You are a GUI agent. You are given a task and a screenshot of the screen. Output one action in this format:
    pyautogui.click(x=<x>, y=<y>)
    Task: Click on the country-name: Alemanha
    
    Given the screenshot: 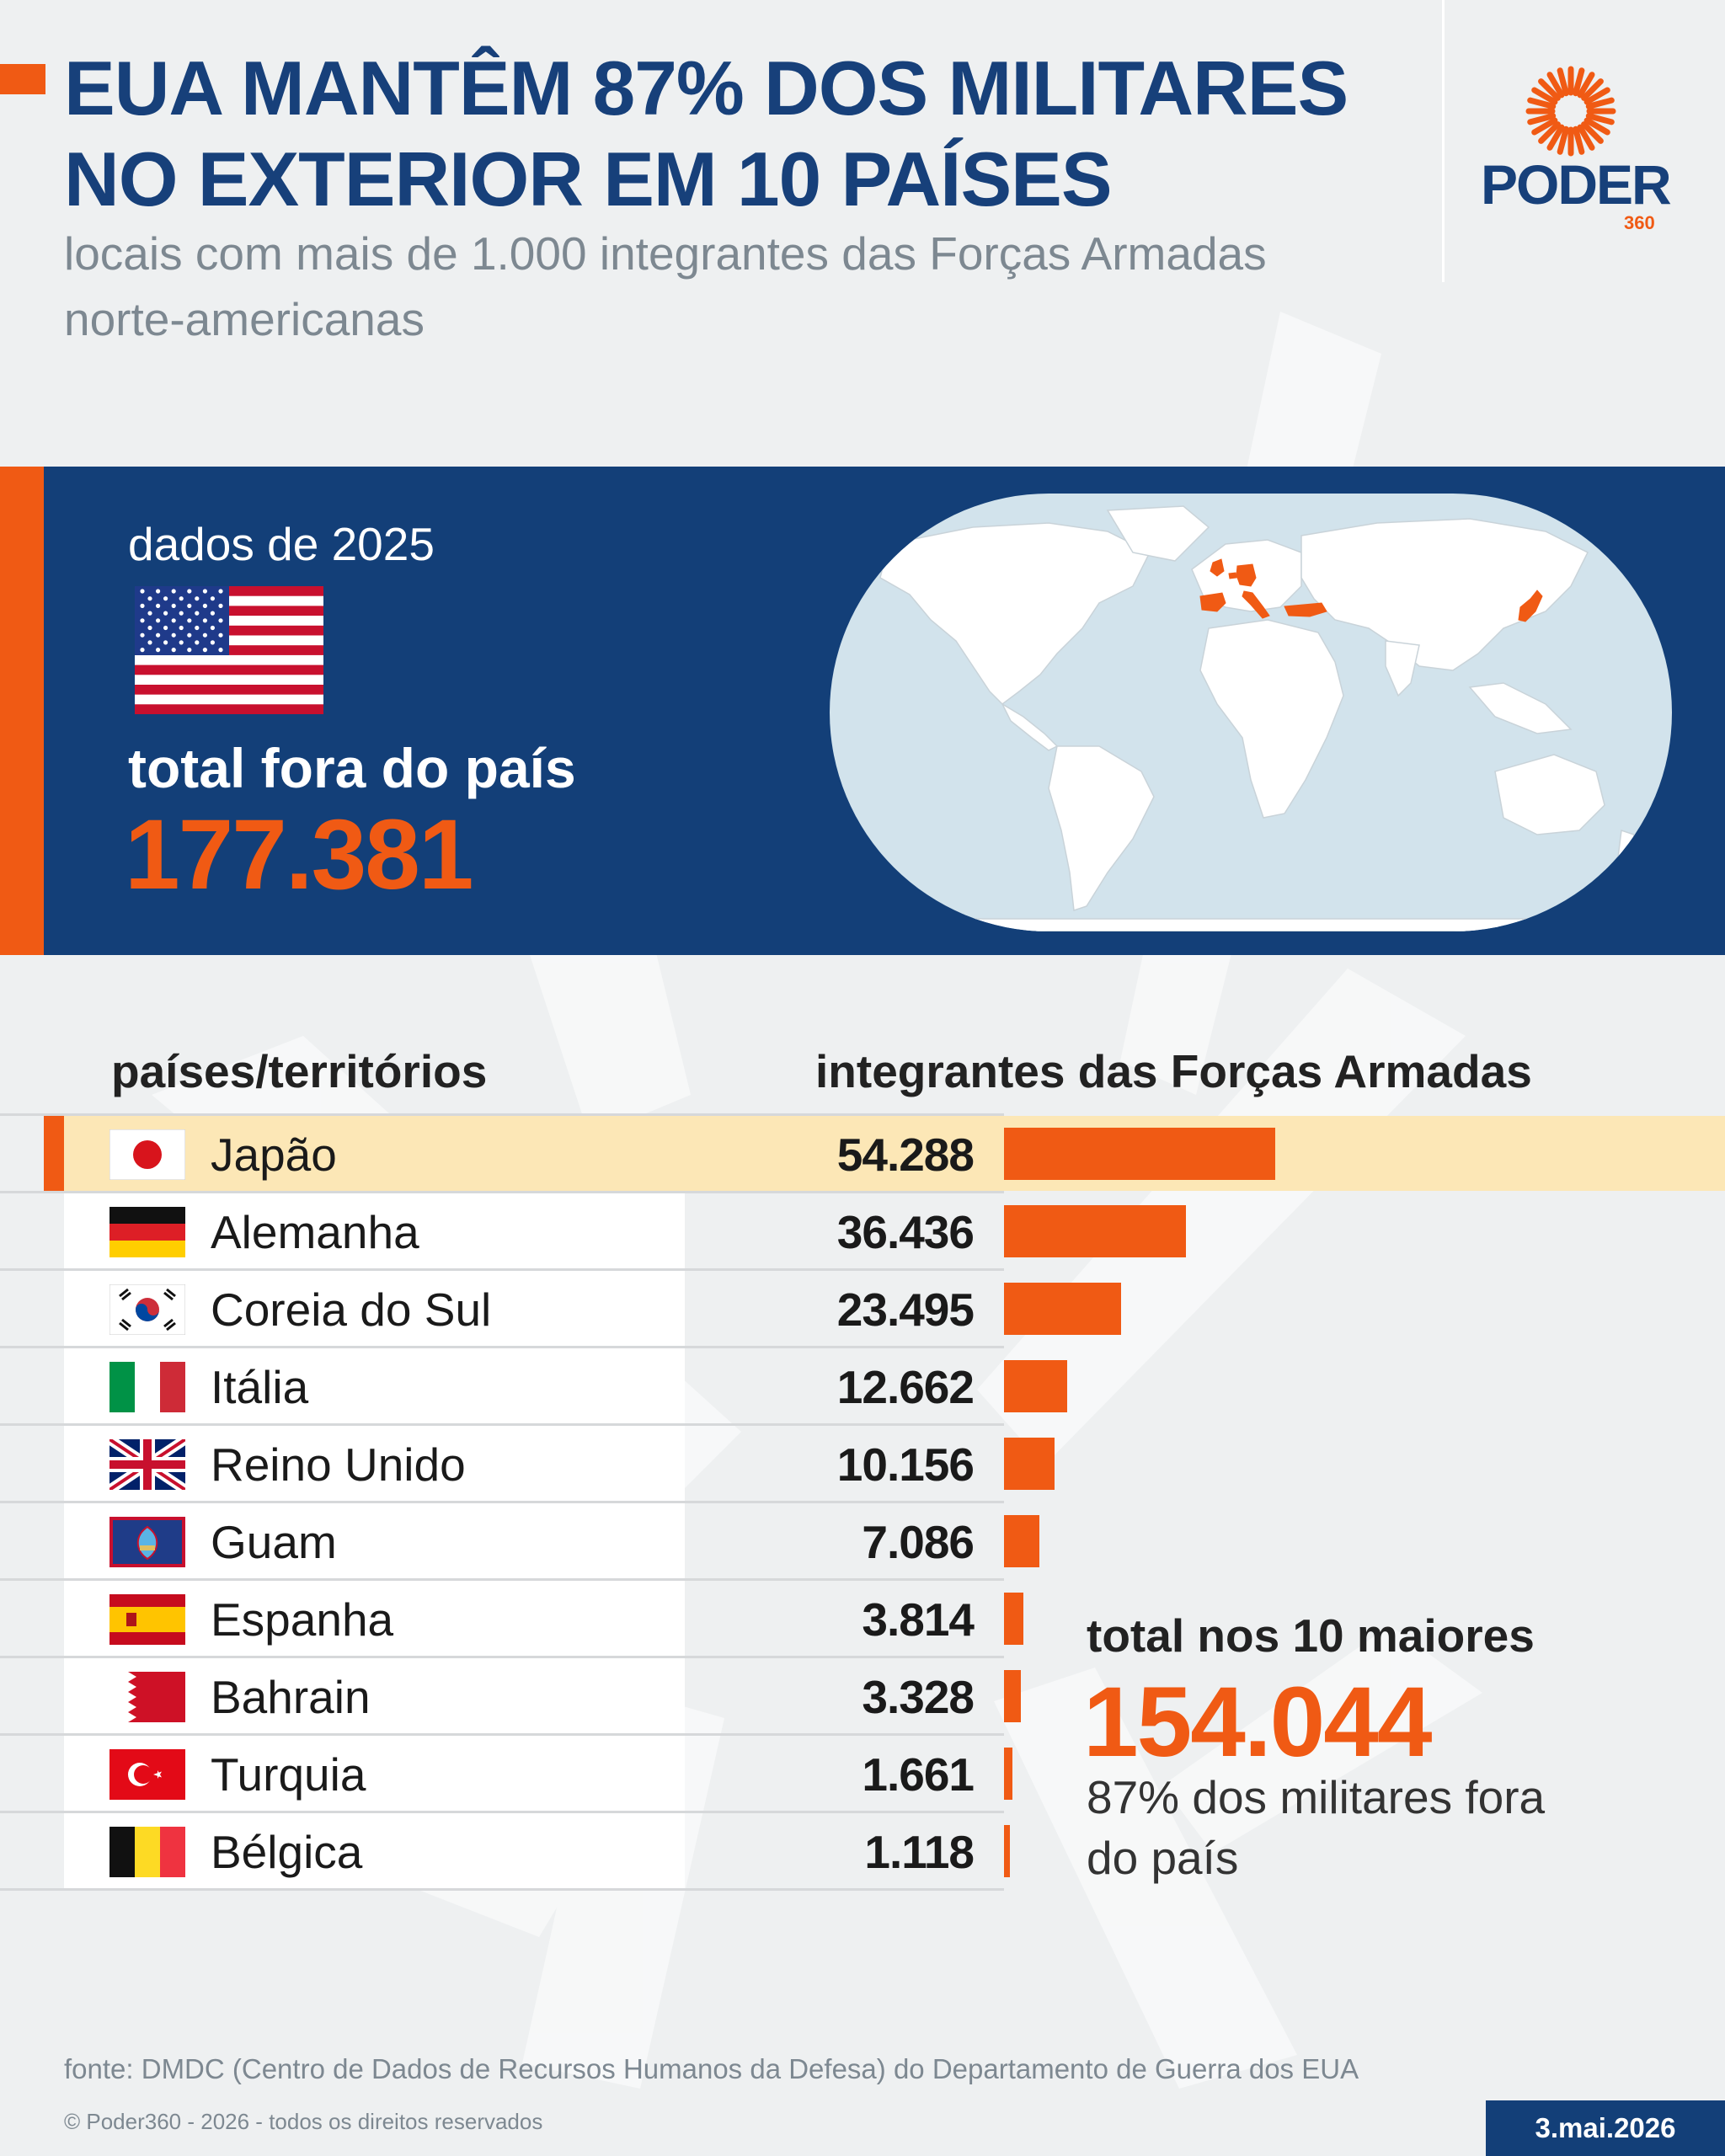 What is the action you would take?
    pyautogui.click(x=315, y=1232)
    